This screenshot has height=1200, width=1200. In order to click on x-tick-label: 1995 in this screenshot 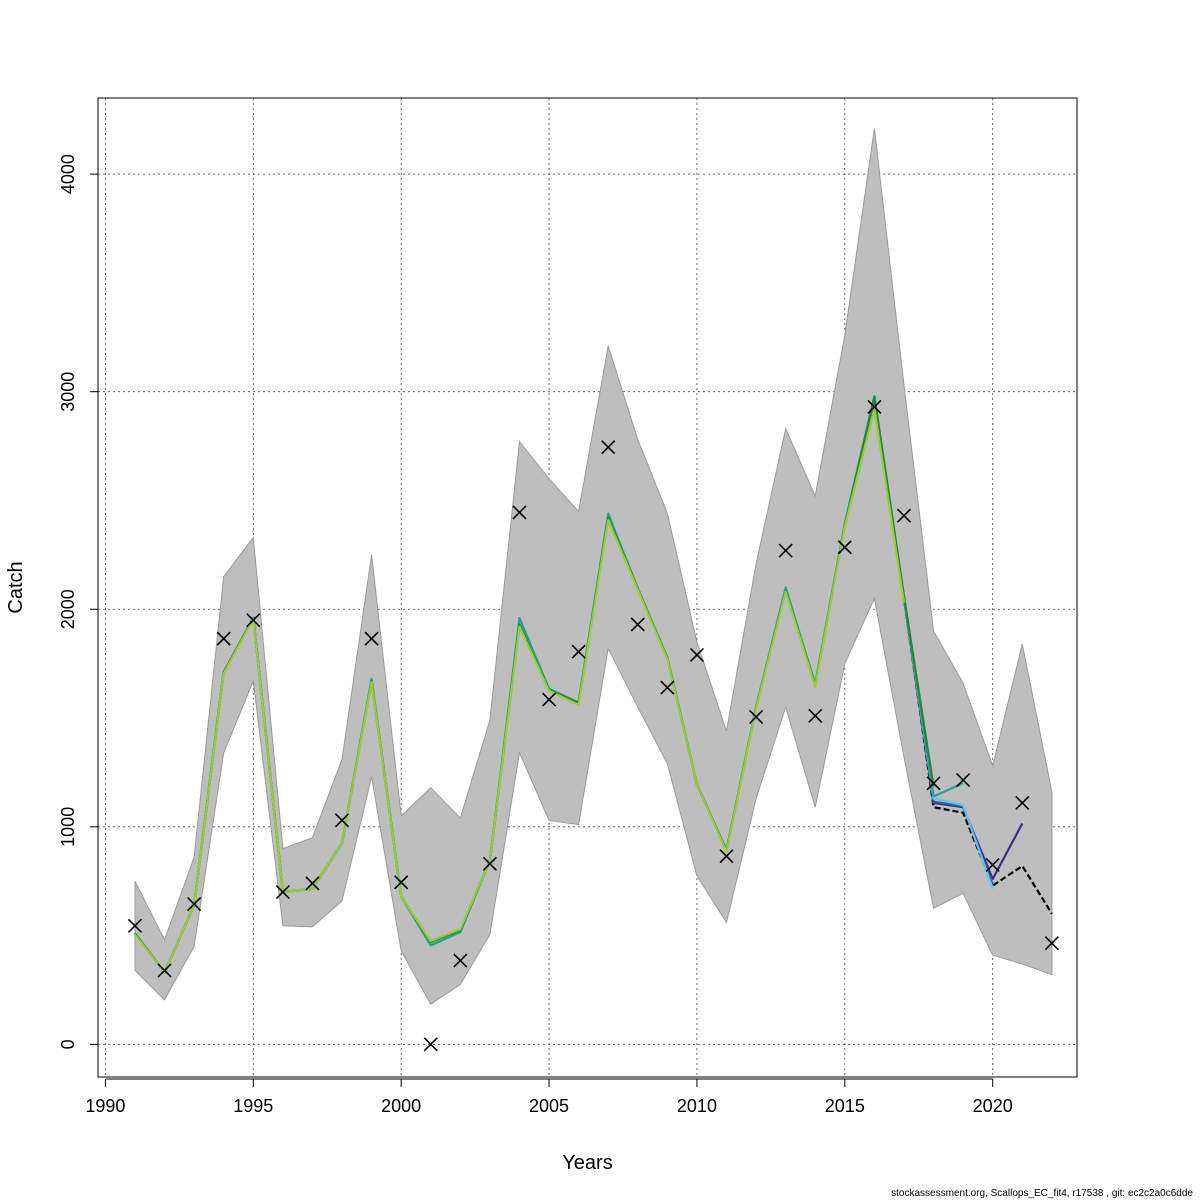, I will do `click(253, 1106)`.